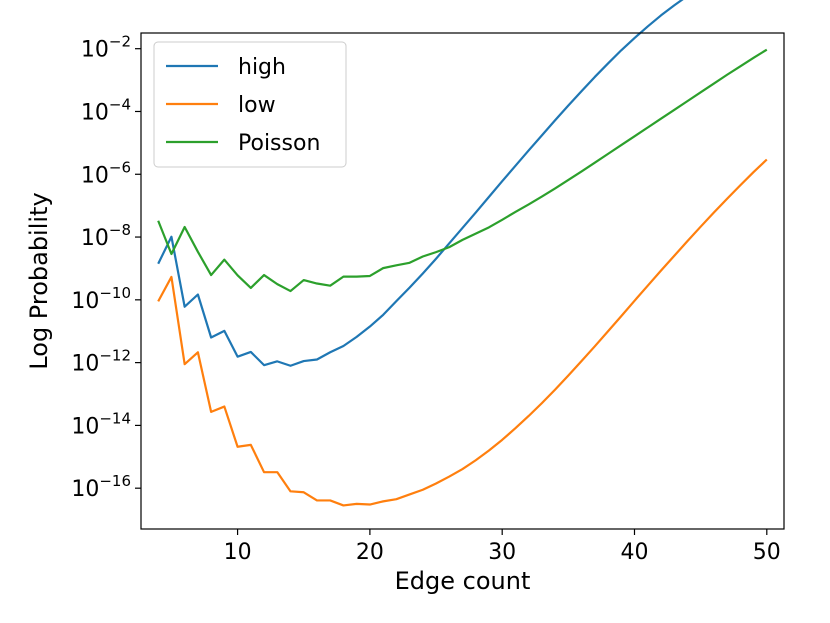 This screenshot has height=623, width=830. What do you see at coordinates (101, 362) in the screenshot?
I see `y-tick-label: 10⁻¹²` at bounding box center [101, 362].